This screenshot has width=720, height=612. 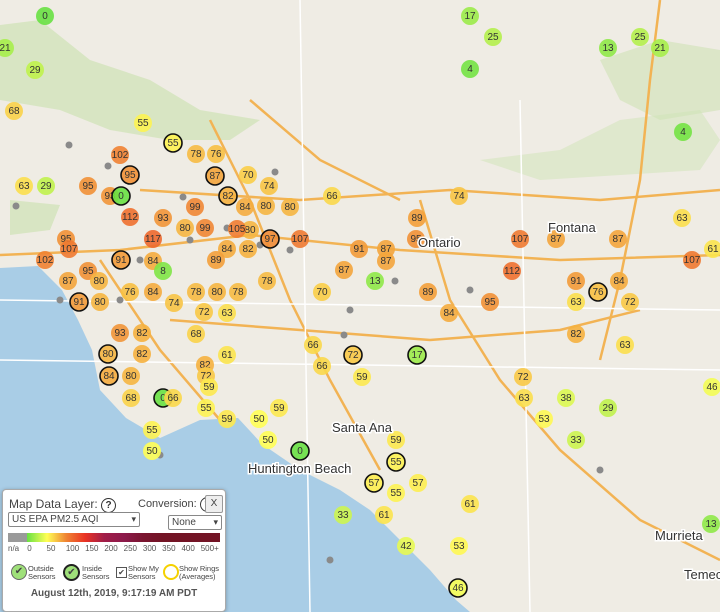 I want to click on conversion-select: None, so click(x=195, y=522).